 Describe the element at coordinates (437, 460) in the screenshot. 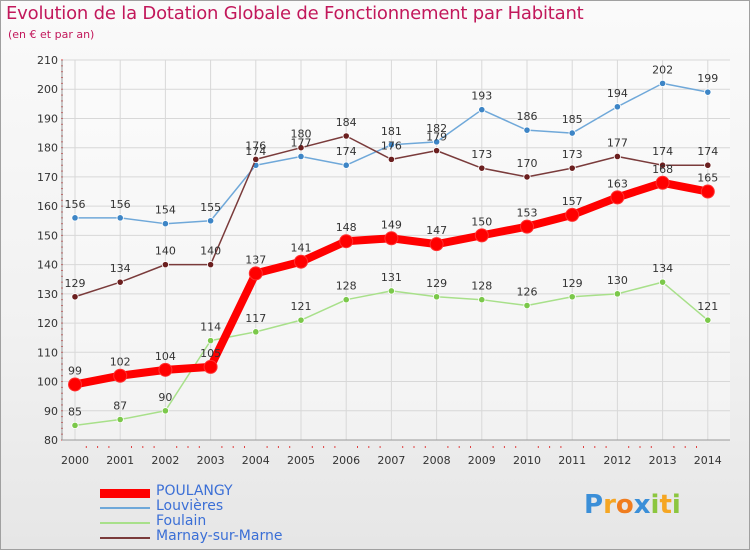

I see `x-tick-label: 2008` at that location.